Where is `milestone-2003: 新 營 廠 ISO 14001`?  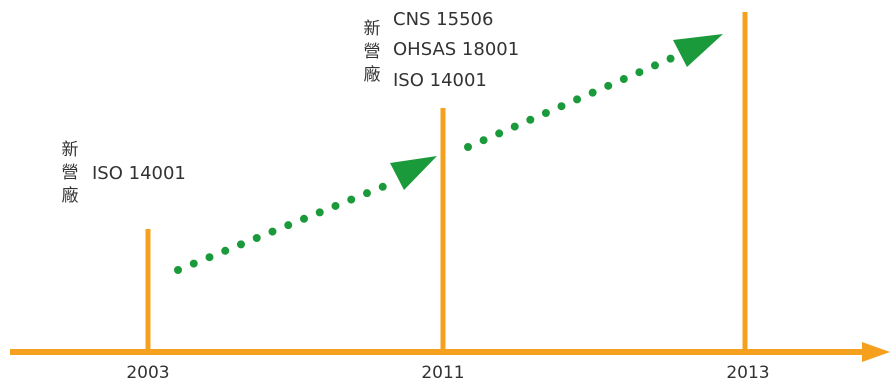
milestone-2003: 新 營 廠 ISO 14001 is located at coordinates (124, 173).